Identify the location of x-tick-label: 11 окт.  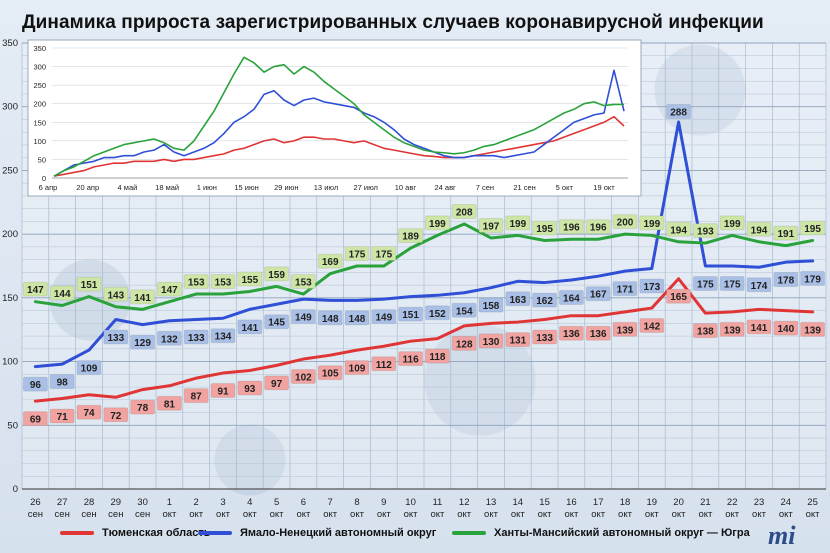
(437, 508).